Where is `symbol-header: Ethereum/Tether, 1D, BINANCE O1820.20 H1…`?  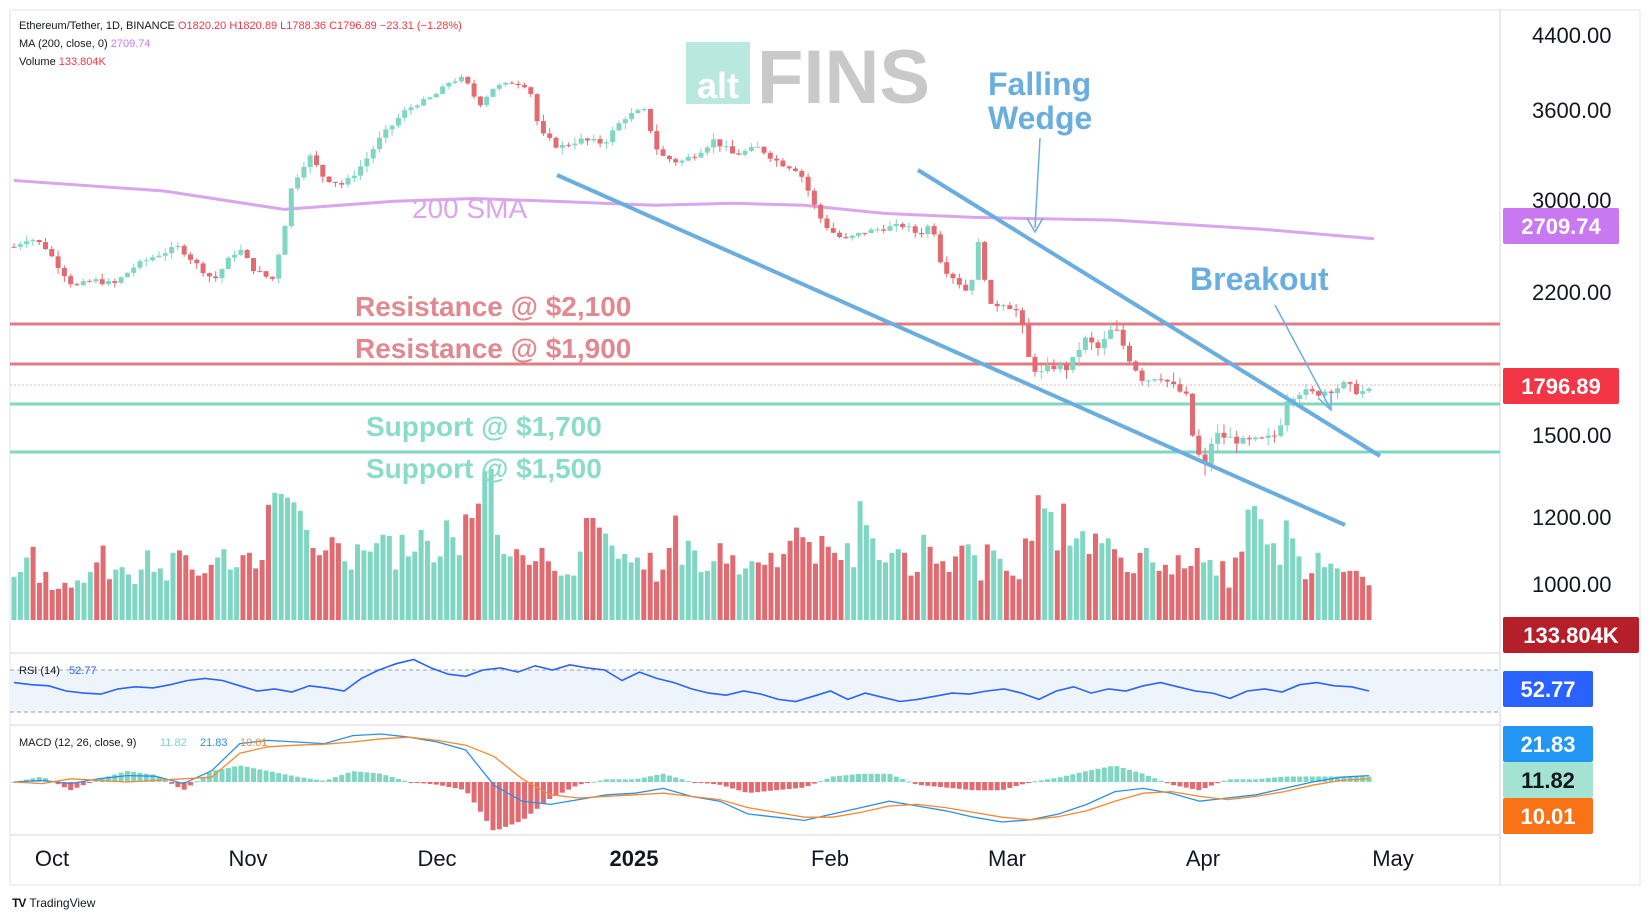 symbol-header: Ethereum/Tether, 1D, BINANCE O1820.20 H1… is located at coordinates (240, 26).